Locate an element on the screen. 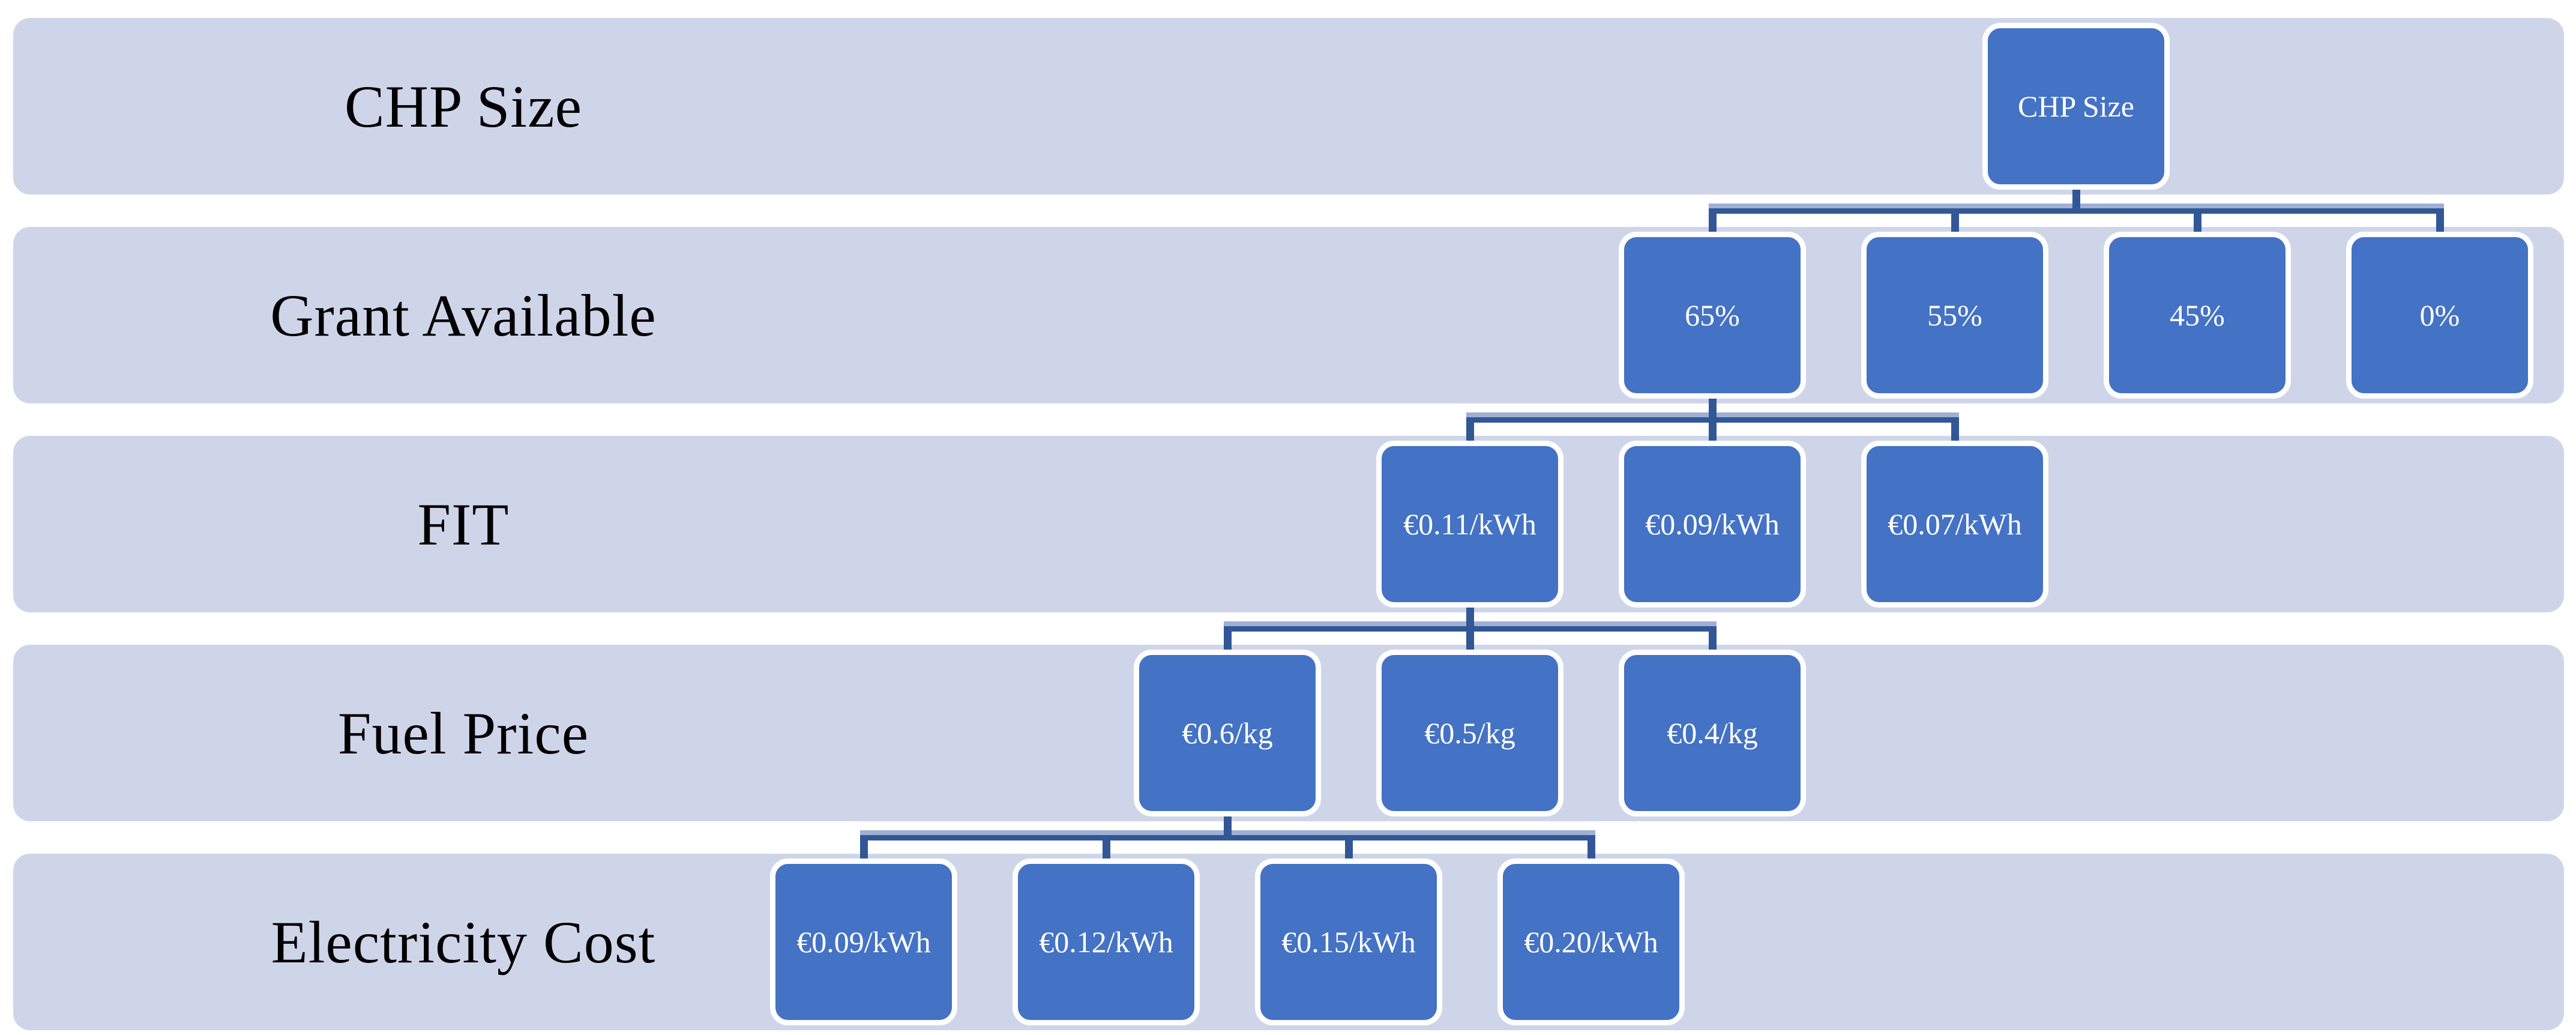 The width and height of the screenshot is (2576, 1035). connector-stub-parent-chp is located at coordinates (2076, 201).